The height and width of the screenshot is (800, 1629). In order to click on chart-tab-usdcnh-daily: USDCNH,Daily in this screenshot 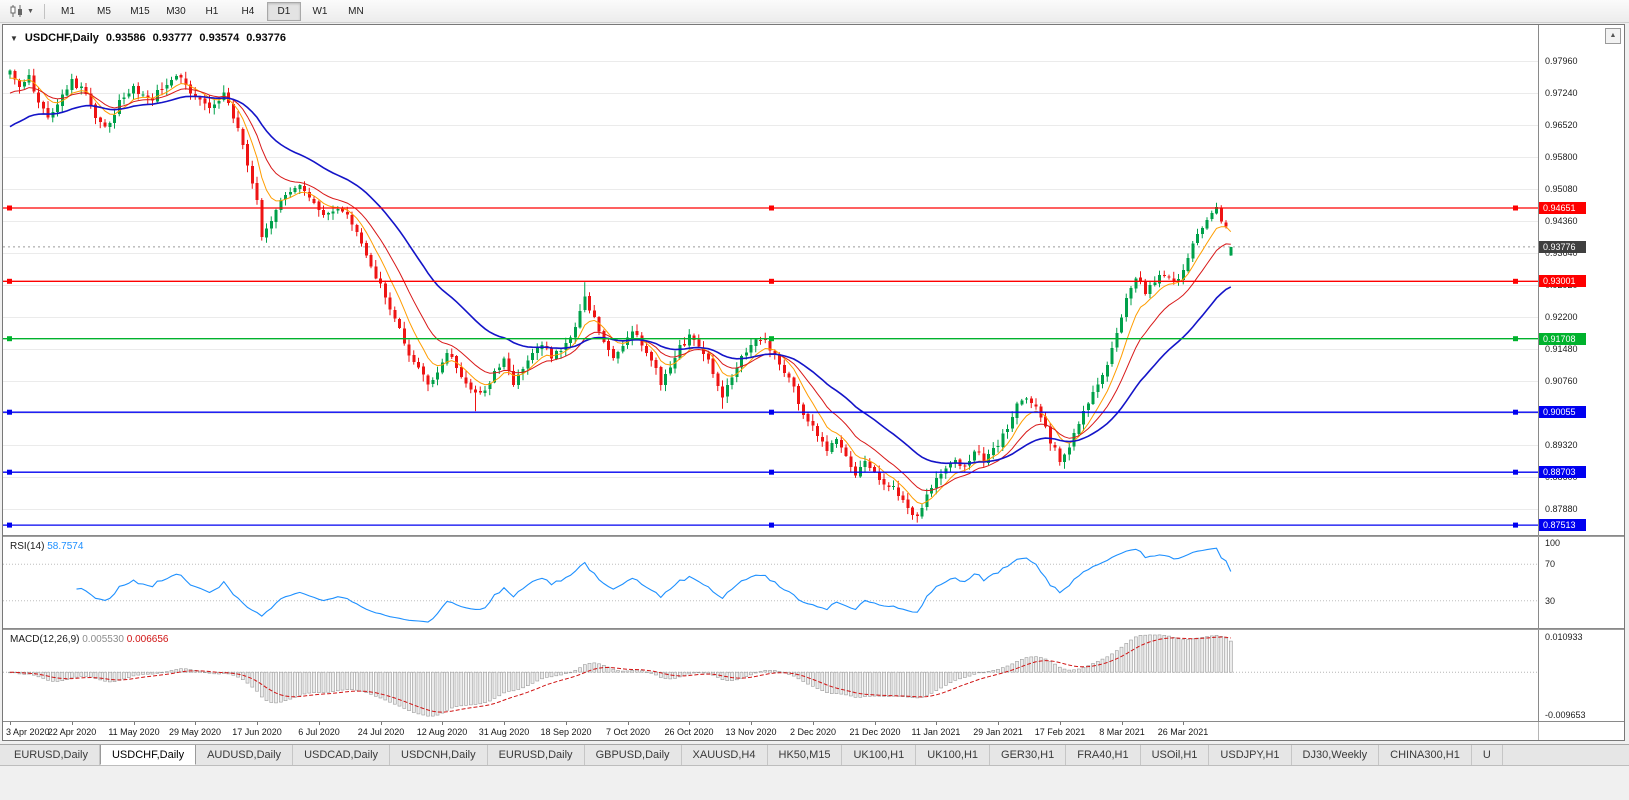, I will do `click(439, 755)`.